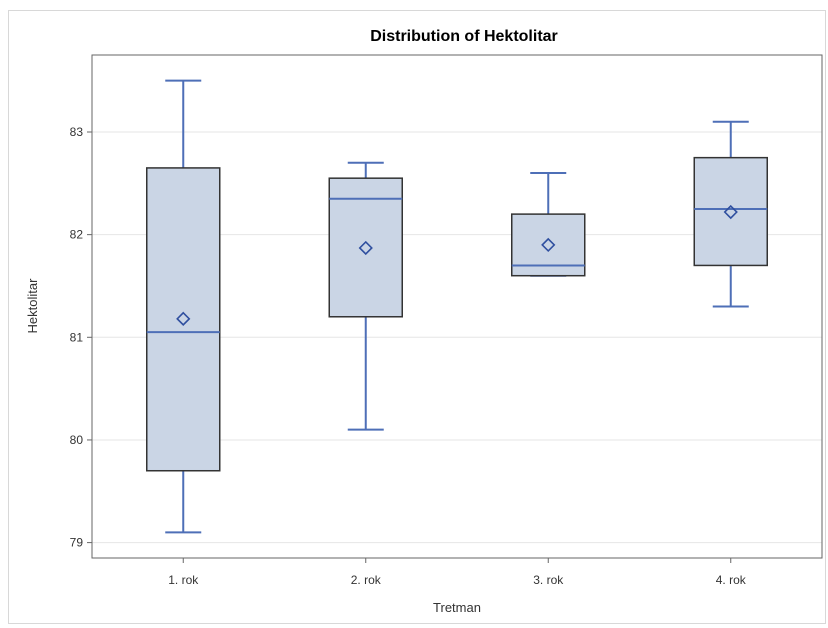  Describe the element at coordinates (457, 572) in the screenshot. I see `x-axis-ticks: 1. rok 2. rok 3. rok 4. rok` at that location.